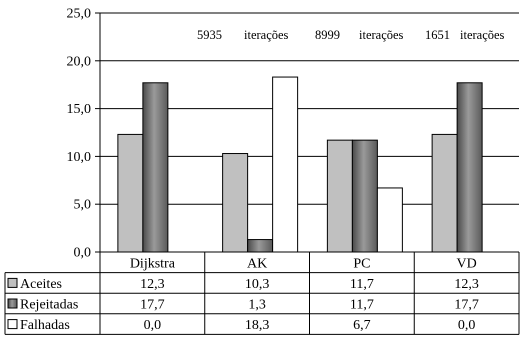 This screenshot has height=348, width=521. What do you see at coordinates (339, 196) in the screenshot?
I see `bar-aceites-pc` at bounding box center [339, 196].